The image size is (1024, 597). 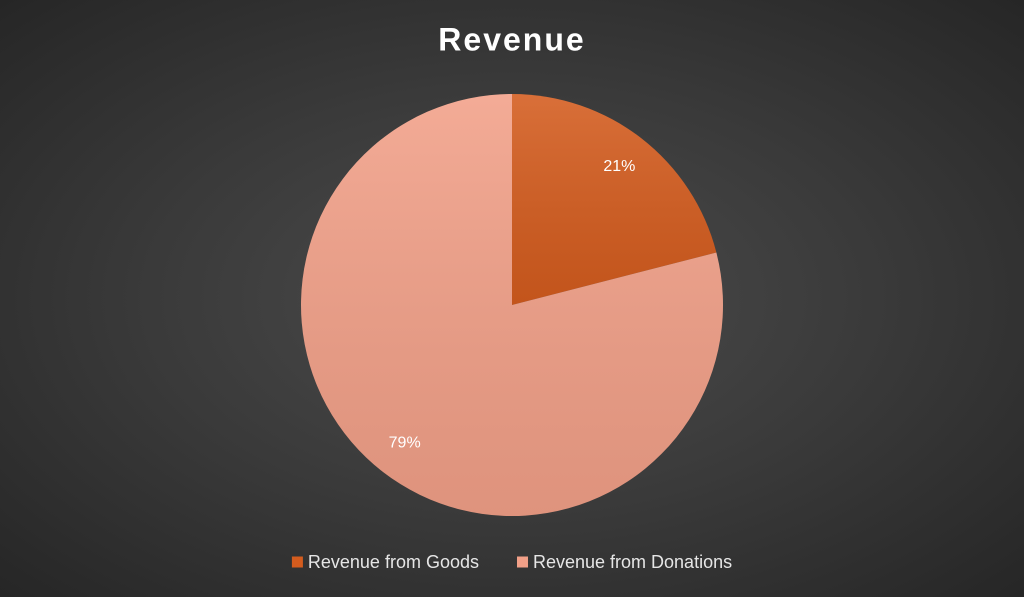 I want to click on slice-shade, so click(x=614, y=199).